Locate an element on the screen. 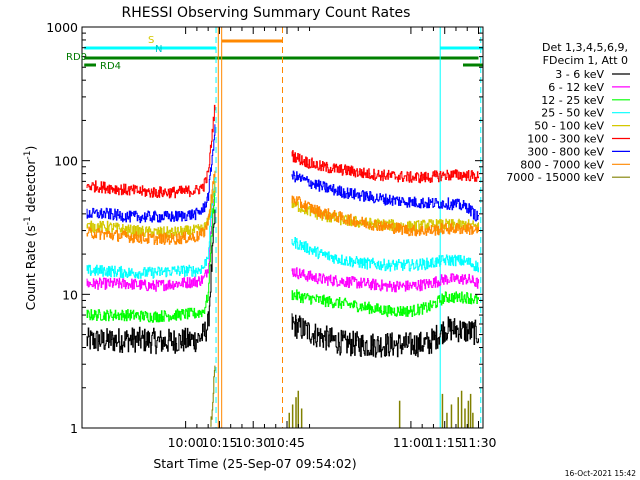 The image size is (640, 480). rd0-label: RD0 is located at coordinates (76, 57).